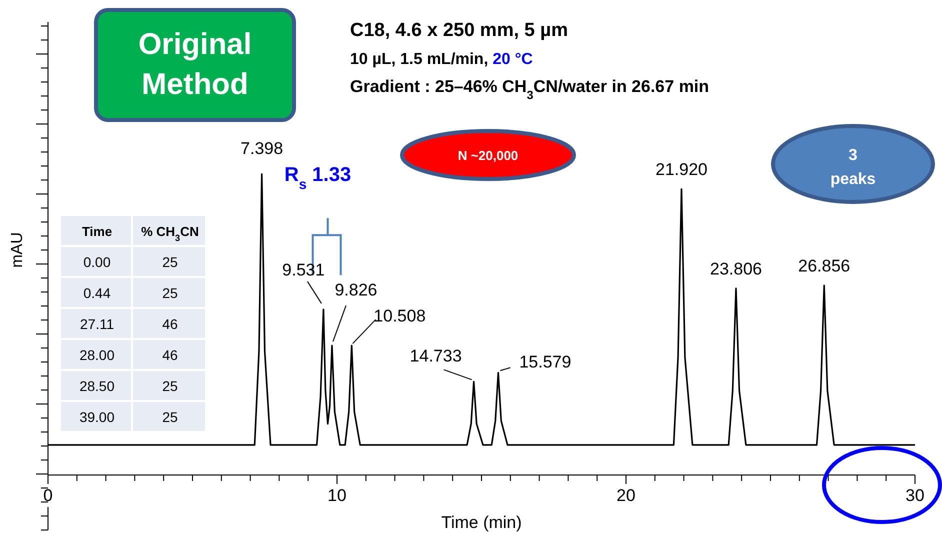 This screenshot has width=942, height=533. What do you see at coordinates (262, 148) in the screenshot?
I see `annotation: 7.398` at bounding box center [262, 148].